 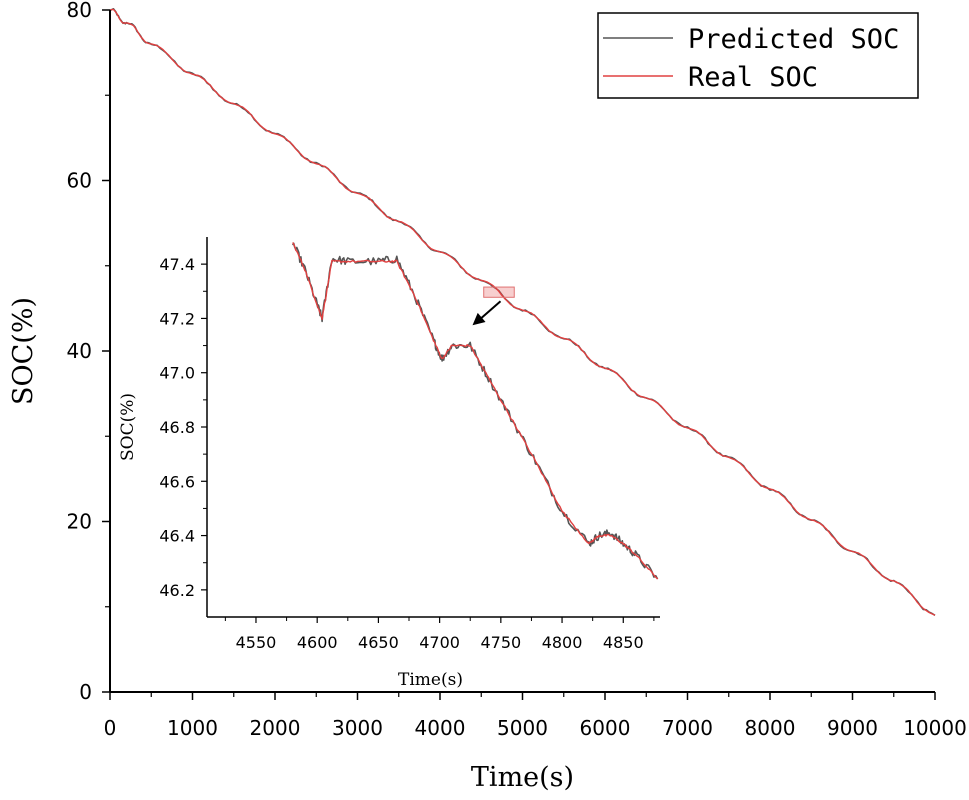 What do you see at coordinates (623, 642) in the screenshot?
I see `inset-x-tick-label-4850: 4850` at bounding box center [623, 642].